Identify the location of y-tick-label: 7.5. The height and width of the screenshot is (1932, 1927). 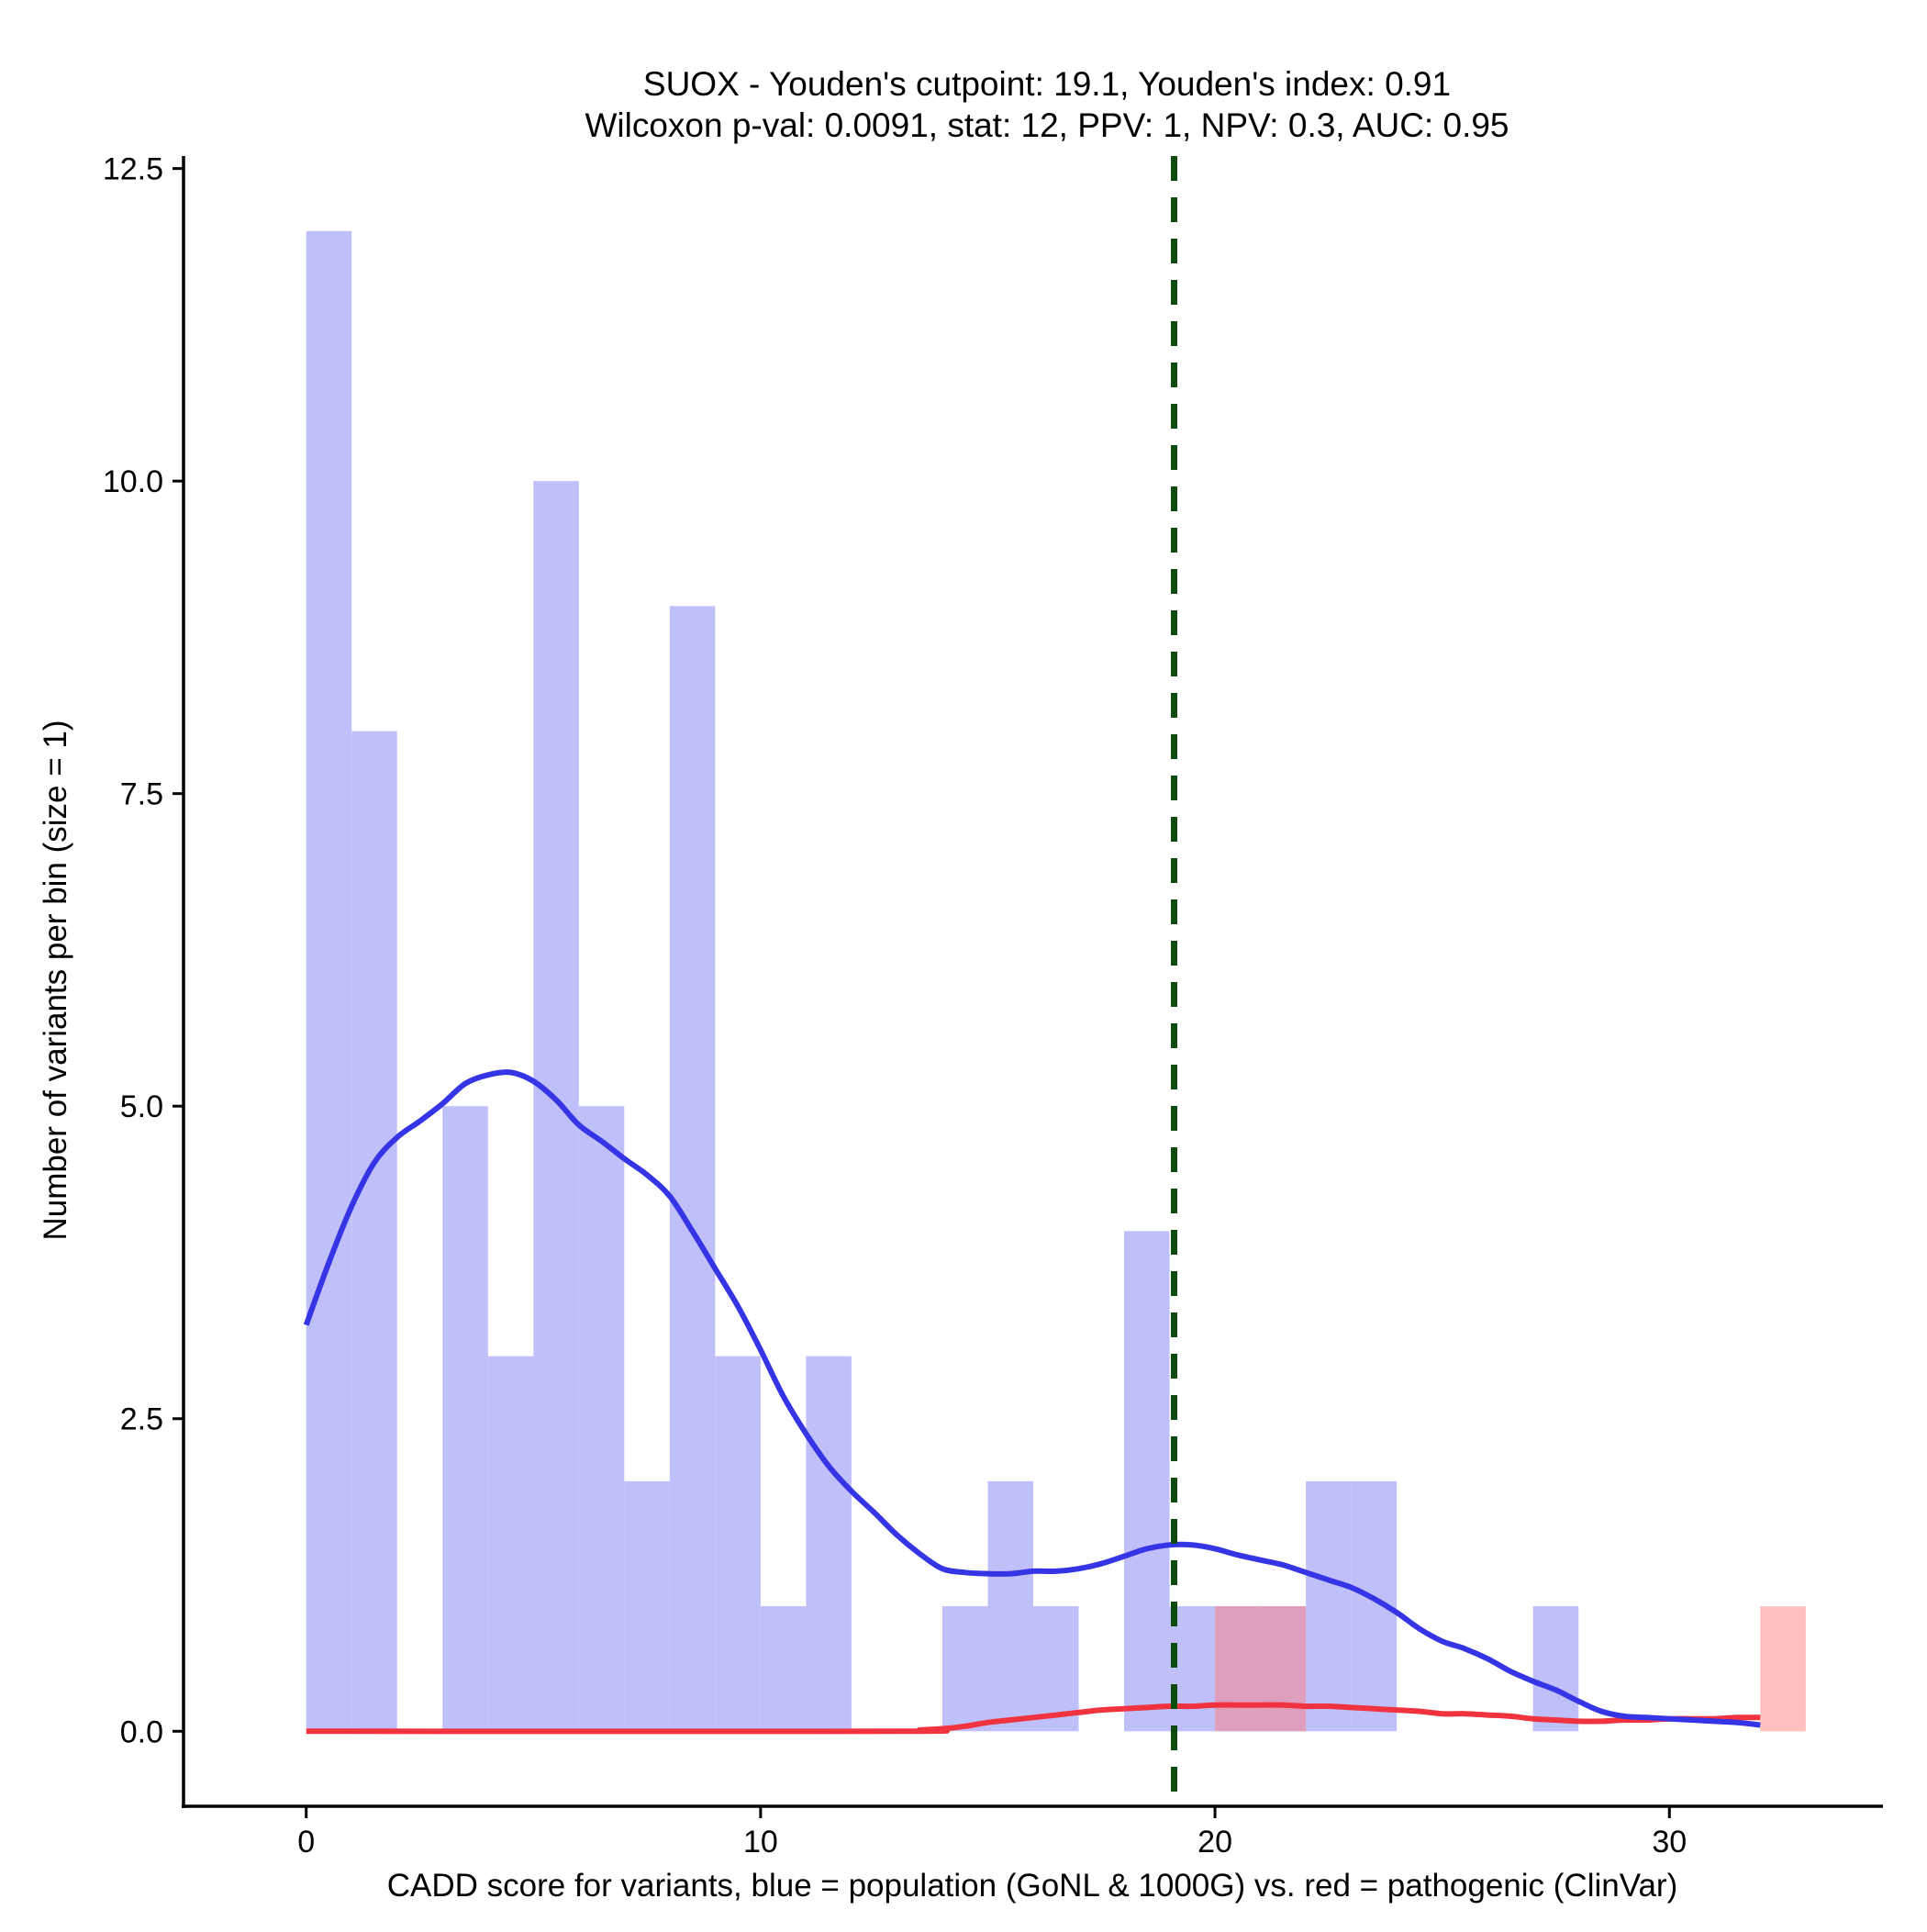
(141, 794).